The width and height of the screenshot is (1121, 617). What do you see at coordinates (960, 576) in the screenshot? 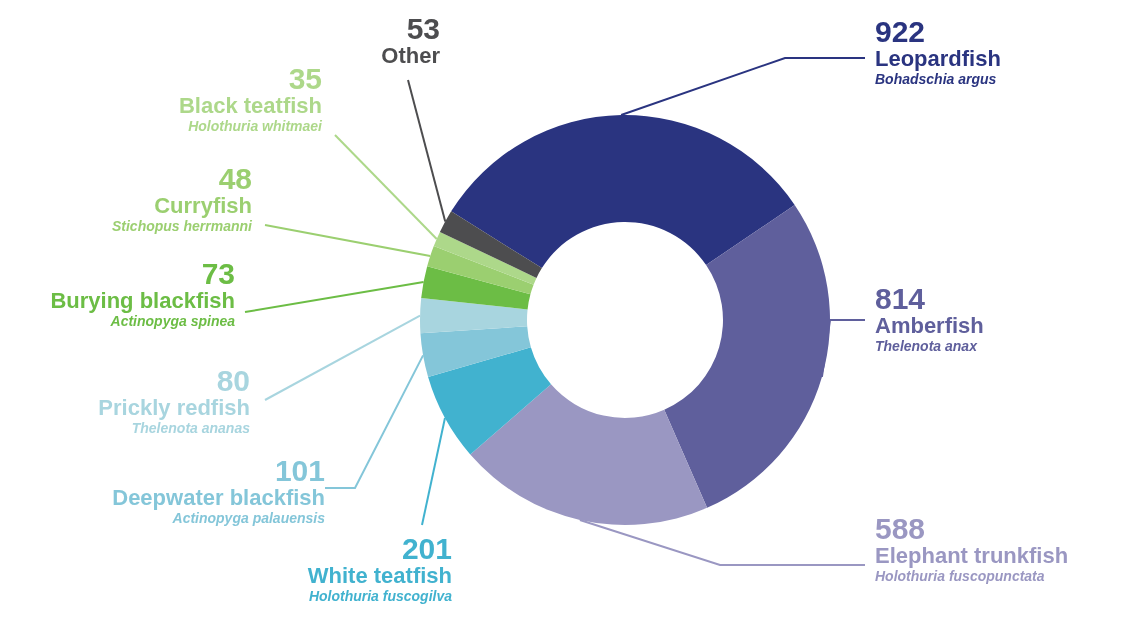
I see `text: Holothuria fuscopunctata` at bounding box center [960, 576].